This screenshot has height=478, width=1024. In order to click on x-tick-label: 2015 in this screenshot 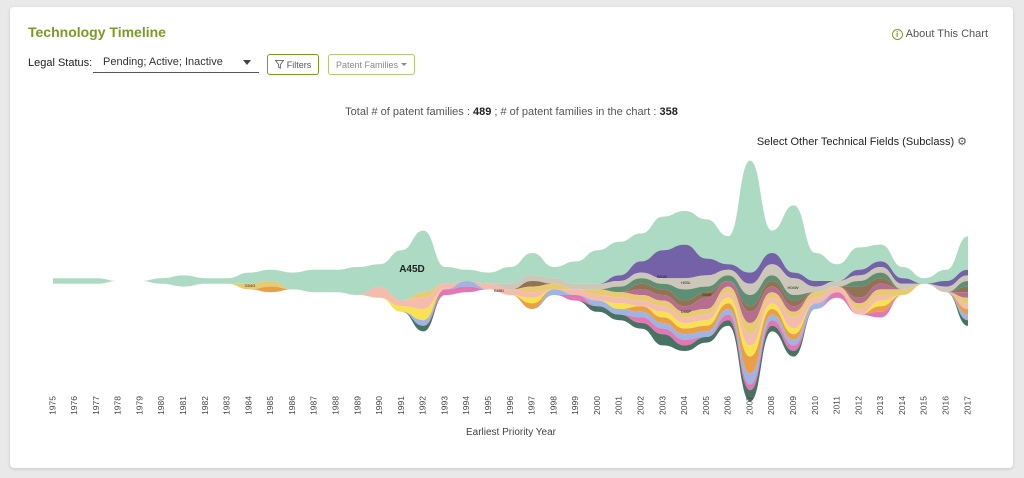, I will do `click(924, 405)`.